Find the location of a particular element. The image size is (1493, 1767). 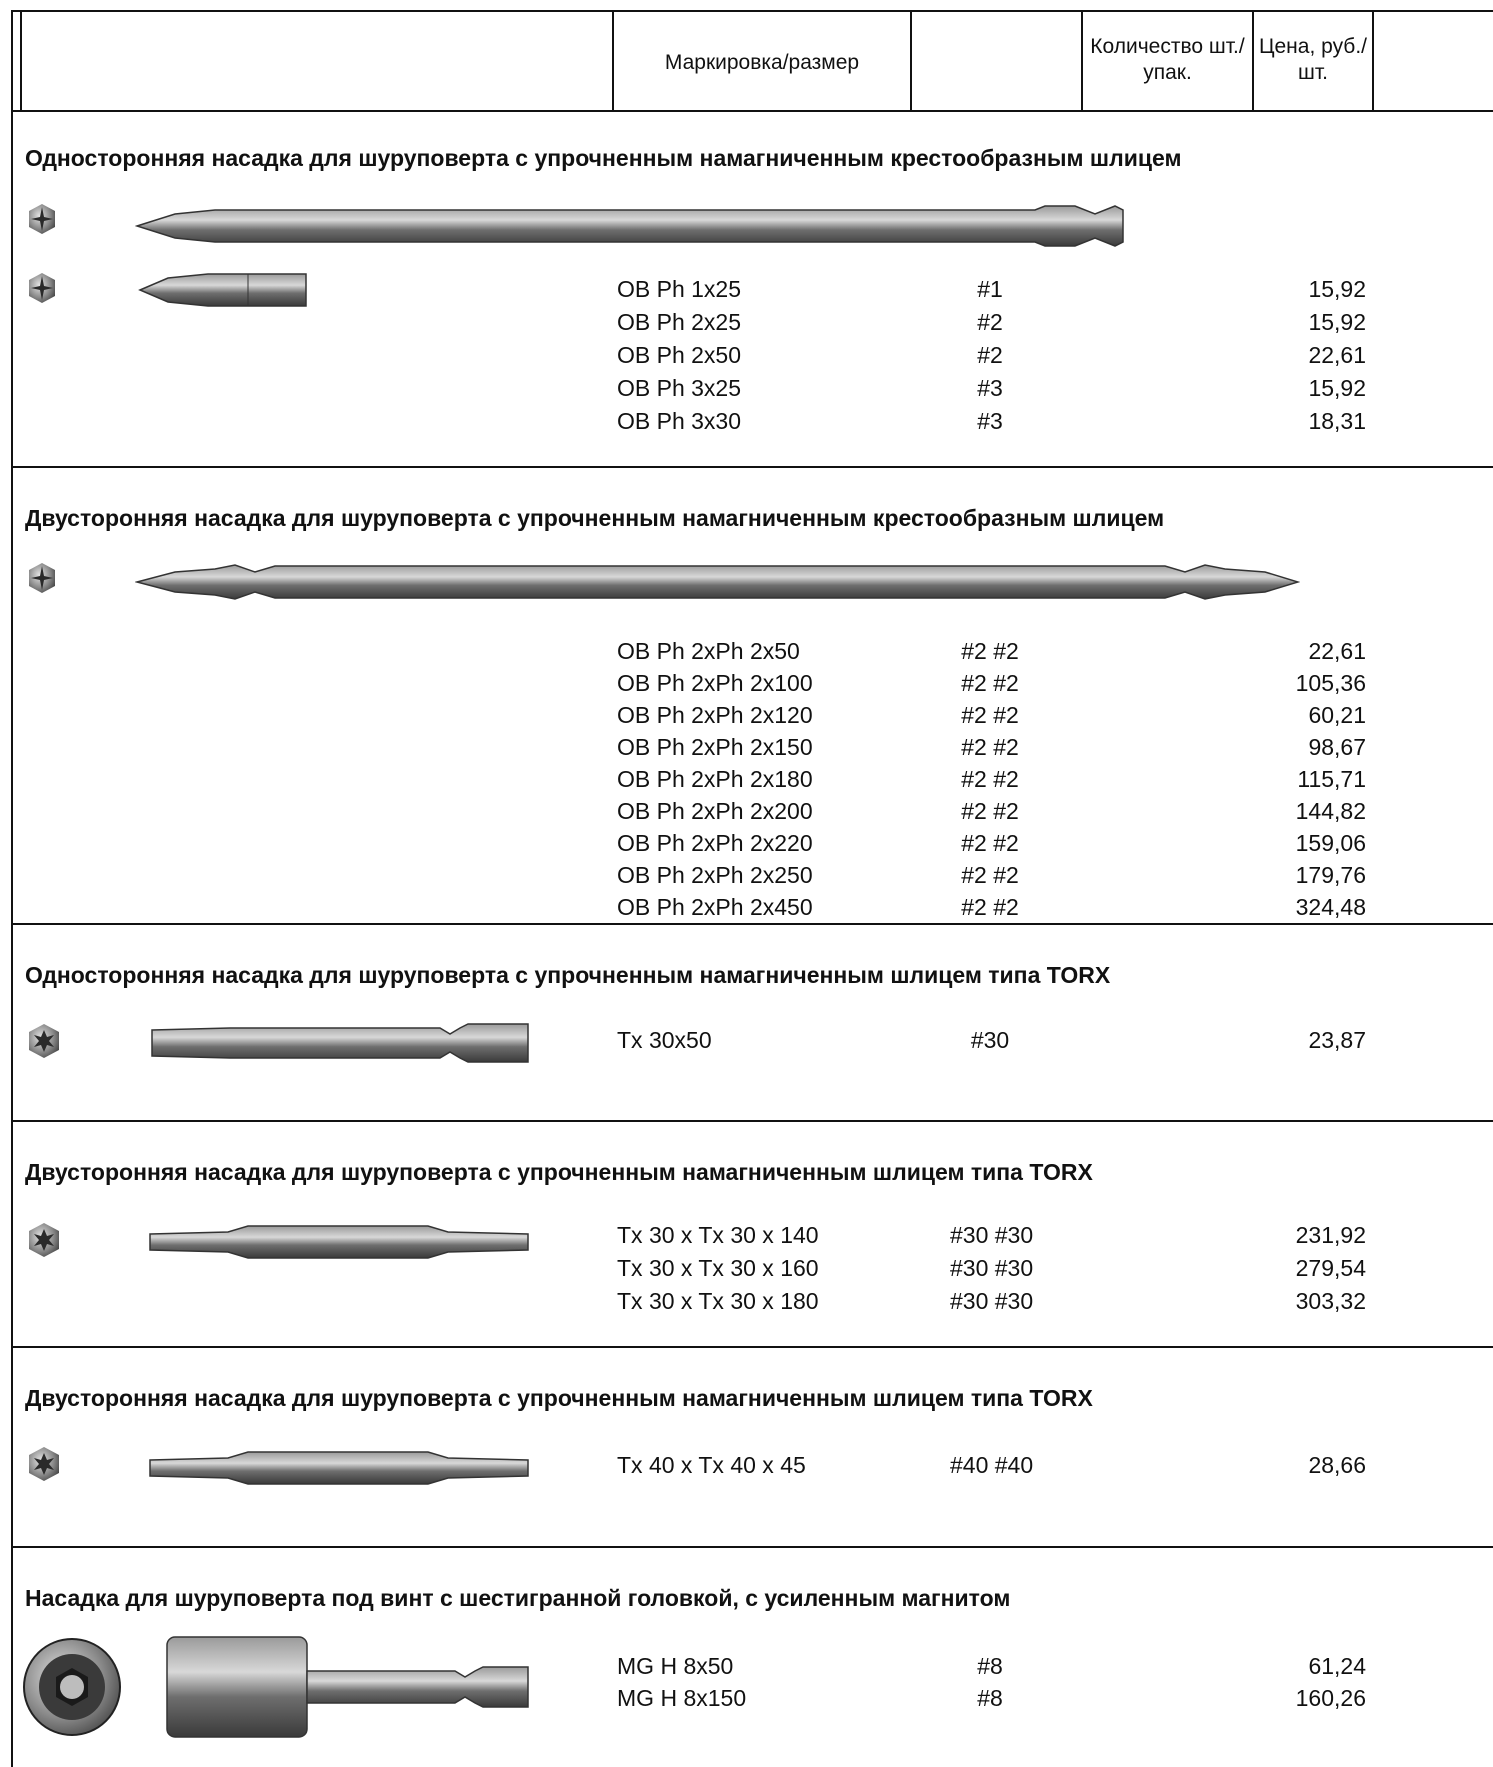

price-cell: 159,06 is located at coordinates (1330, 843).